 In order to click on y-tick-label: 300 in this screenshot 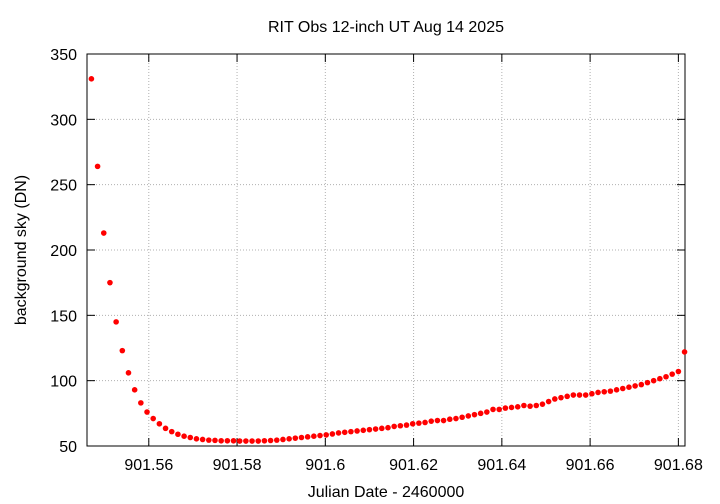, I will do `click(63, 120)`.